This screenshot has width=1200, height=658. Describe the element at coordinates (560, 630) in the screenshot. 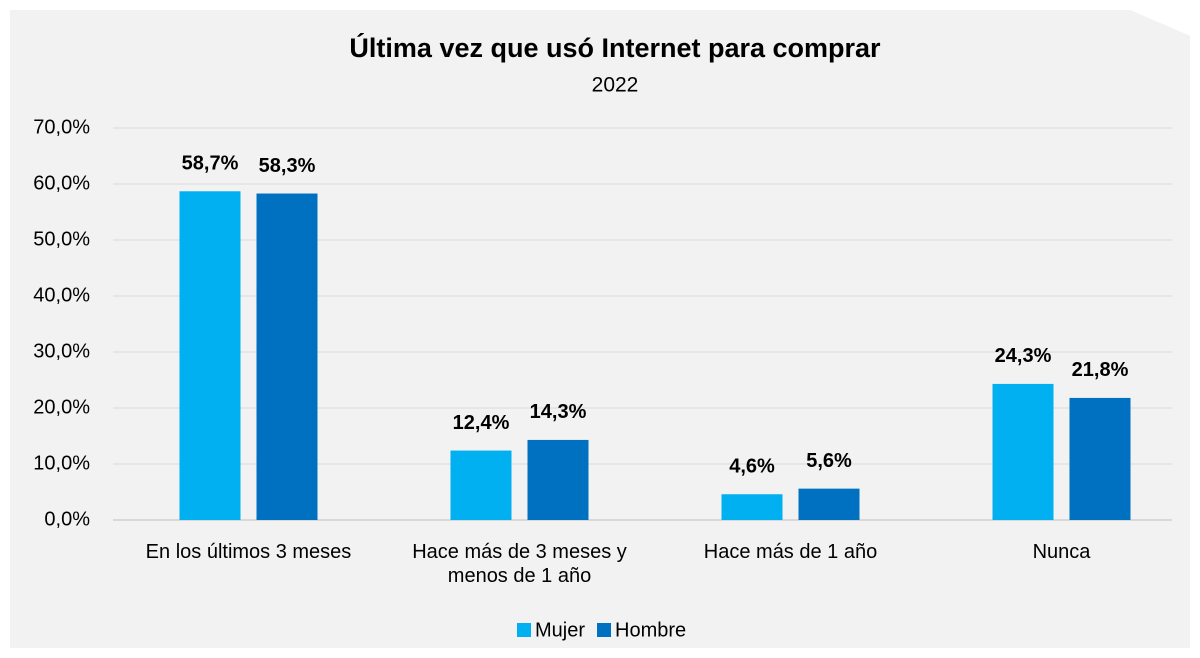

I see `legend-label: Mujer` at that location.